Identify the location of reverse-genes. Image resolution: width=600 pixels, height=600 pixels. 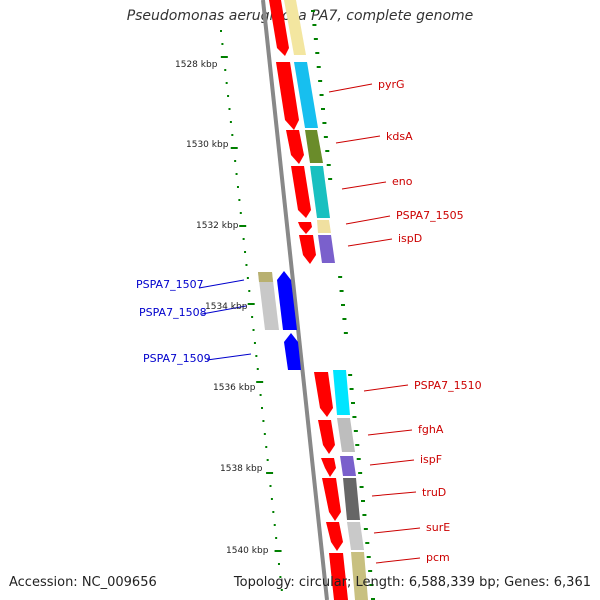
(279, 320).